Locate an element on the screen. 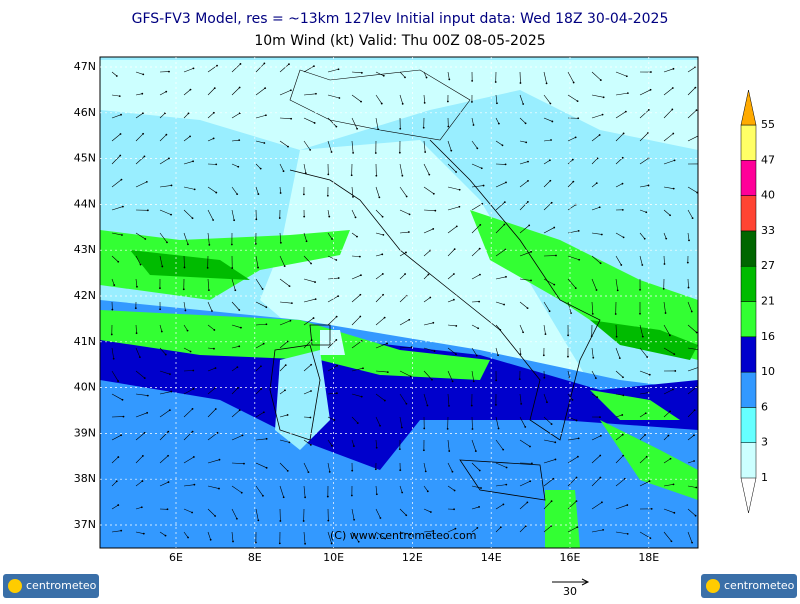 The height and width of the screenshot is (604, 800). reference-vector: 30 is located at coordinates (570, 588).